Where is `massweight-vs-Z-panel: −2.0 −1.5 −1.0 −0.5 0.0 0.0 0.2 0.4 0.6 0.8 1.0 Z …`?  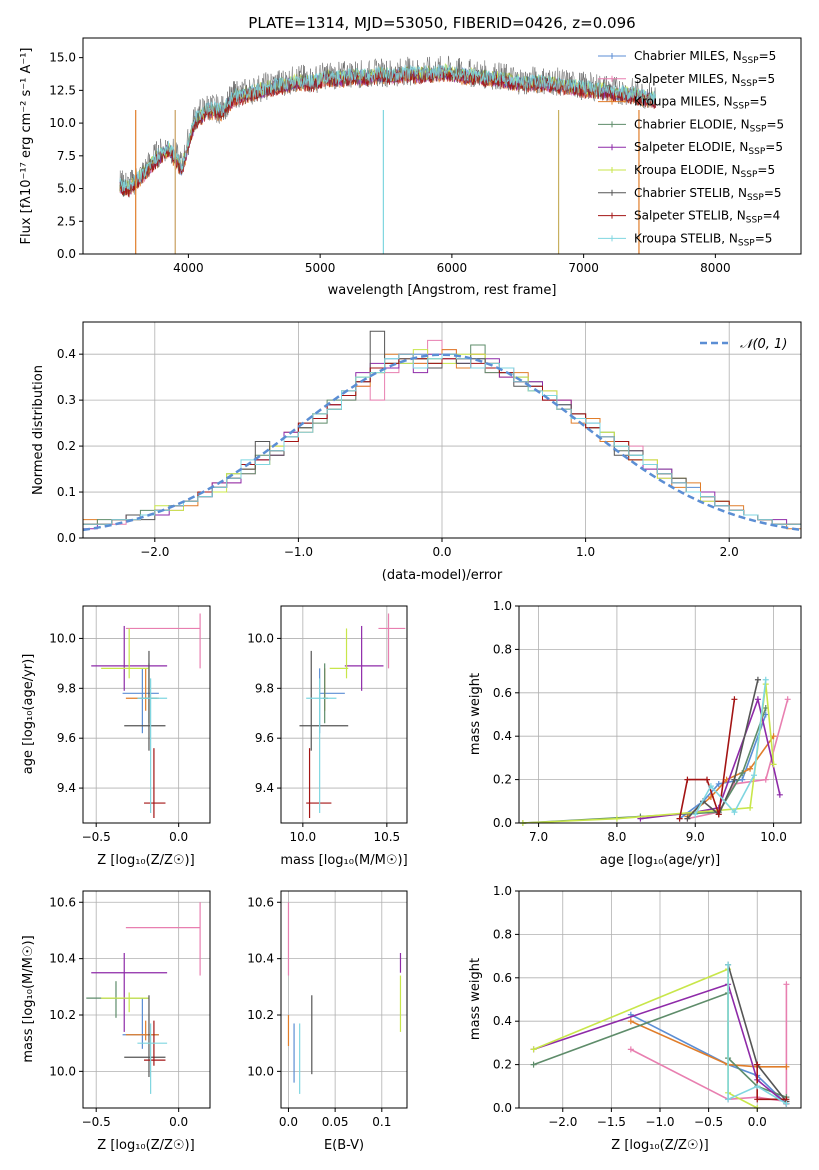 massweight-vs-Z-panel: −2.0 −1.5 −1.0 −0.5 0.0 0.0 0.2 0.4 0.6 0.8 1.0 Z … is located at coordinates (635, 1018).